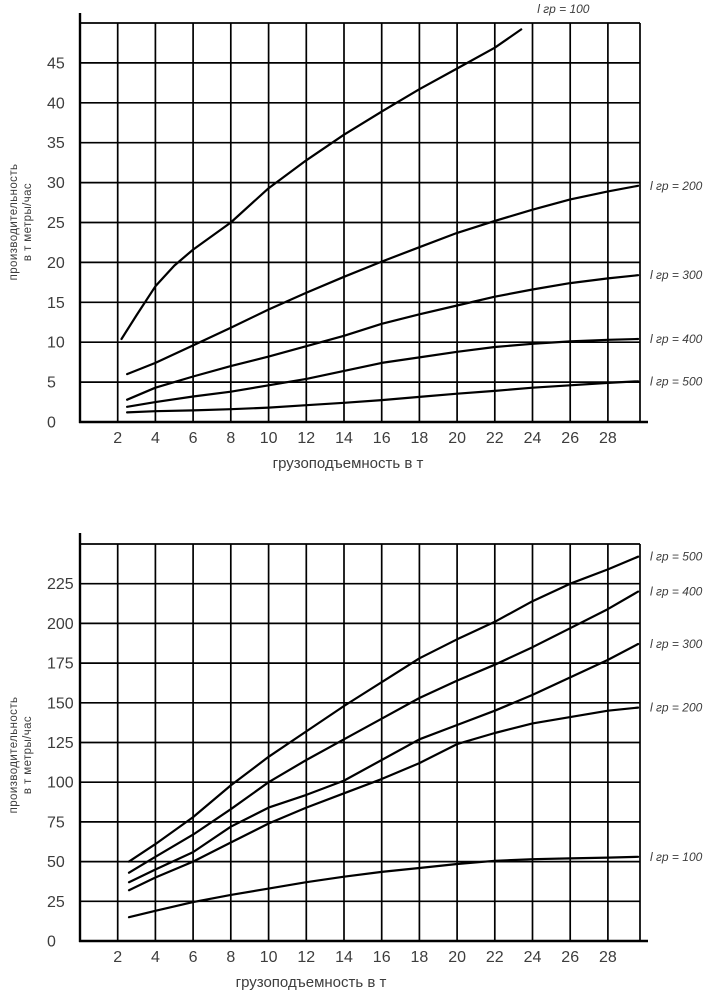  I want to click on x-axis-title-top: грузоподъемность в т, so click(348, 463).